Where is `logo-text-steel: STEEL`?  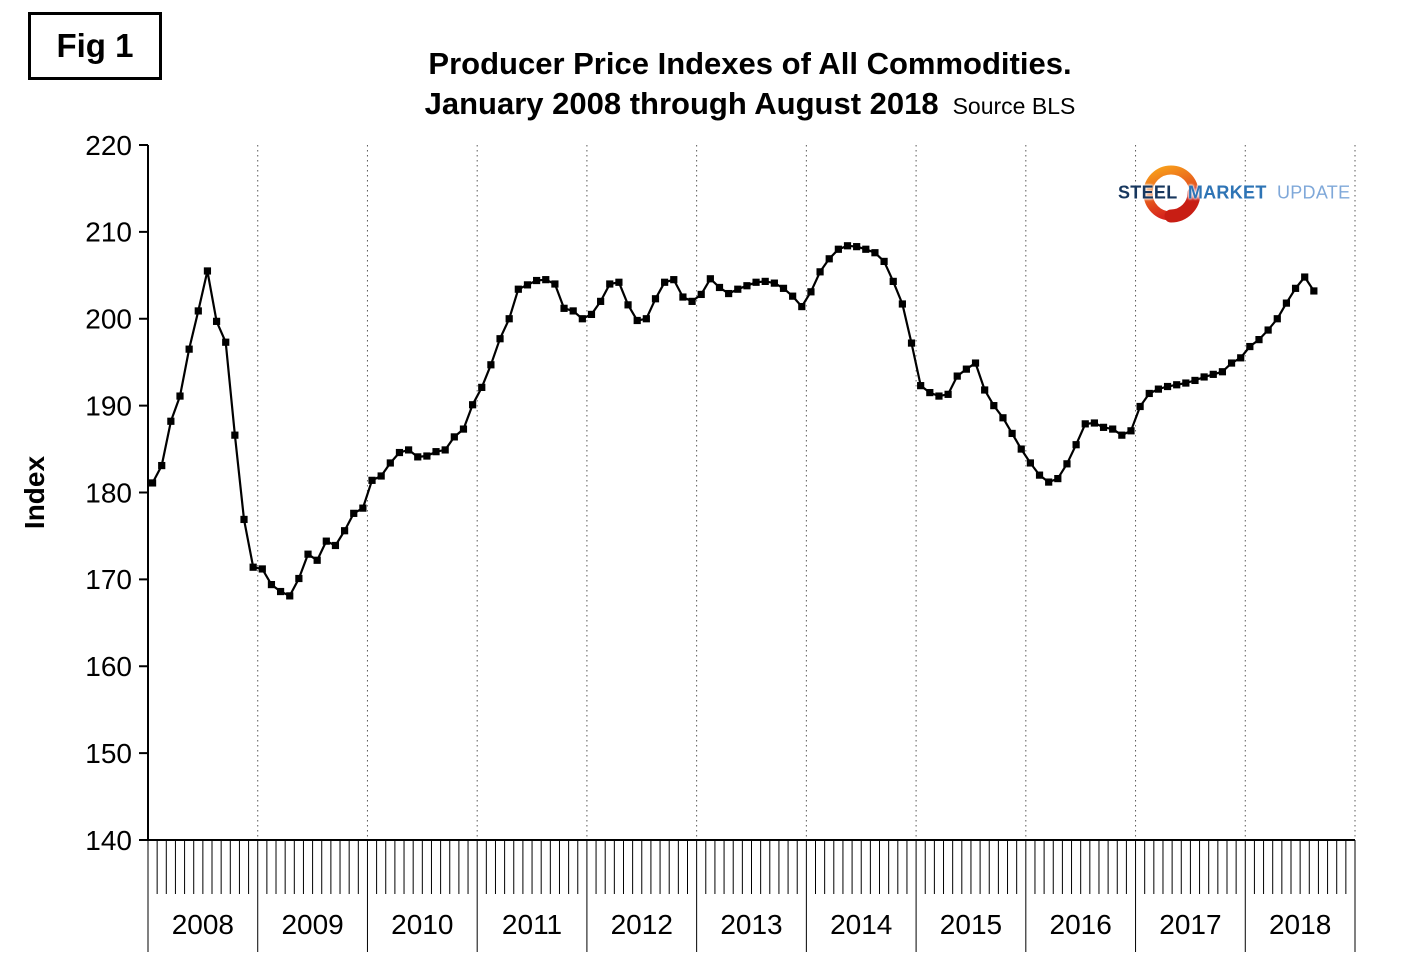 logo-text-steel: STEEL is located at coordinates (1148, 192).